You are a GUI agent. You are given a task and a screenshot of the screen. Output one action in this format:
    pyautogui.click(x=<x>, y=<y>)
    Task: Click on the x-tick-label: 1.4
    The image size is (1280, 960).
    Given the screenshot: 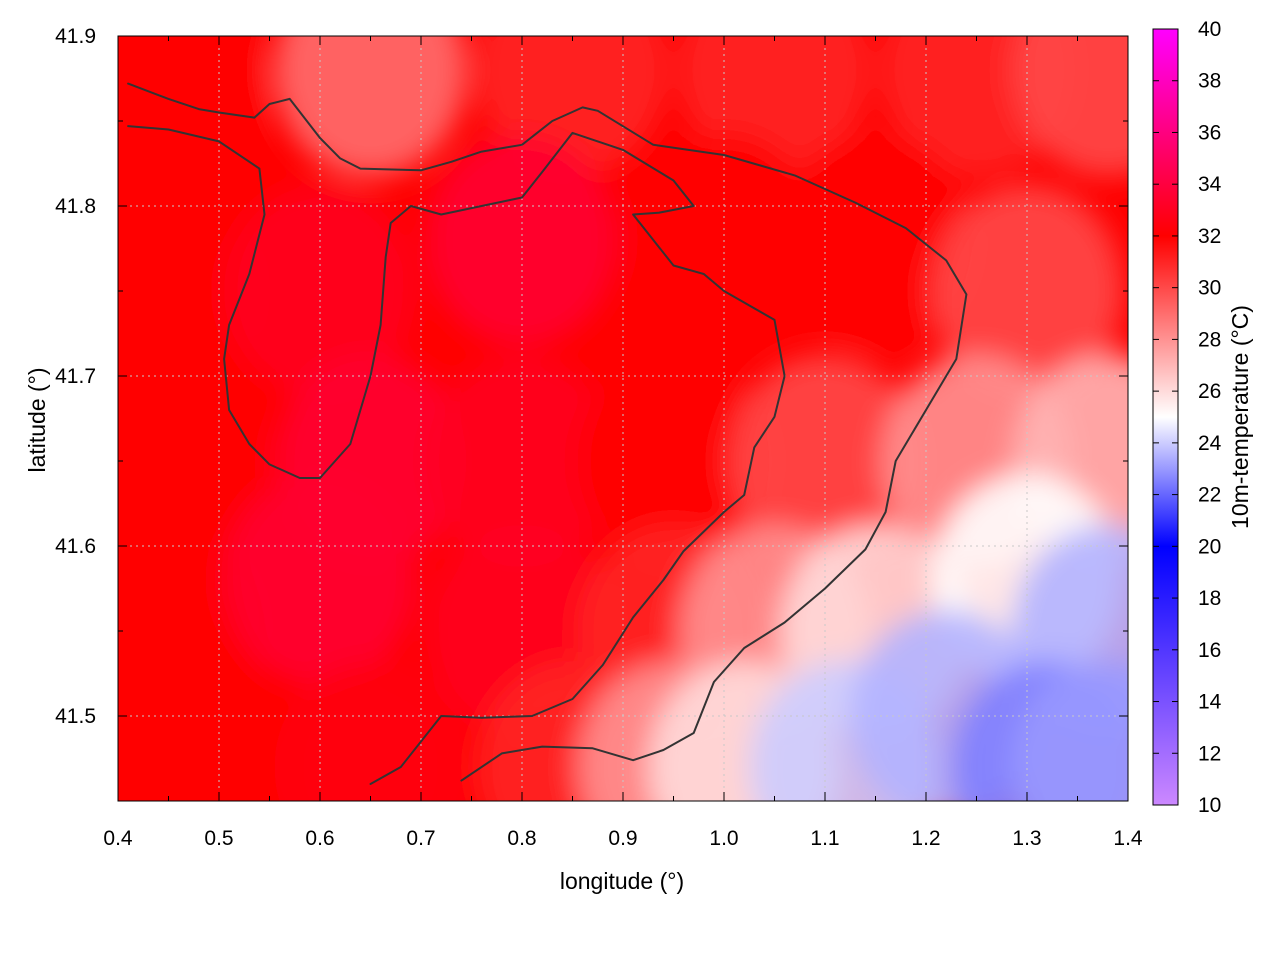 What is the action you would take?
    pyautogui.click(x=1128, y=838)
    